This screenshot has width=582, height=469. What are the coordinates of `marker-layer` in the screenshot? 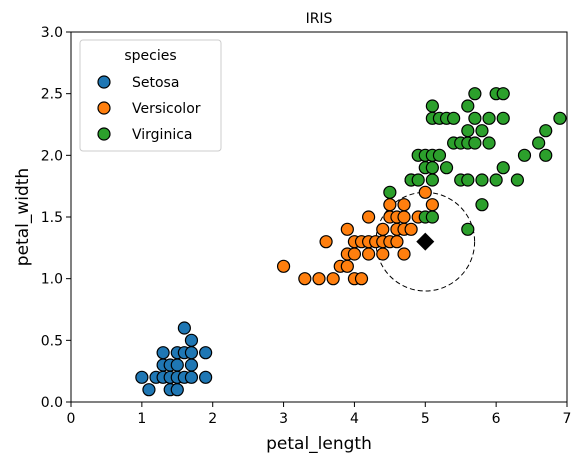 It's located at (425, 241).